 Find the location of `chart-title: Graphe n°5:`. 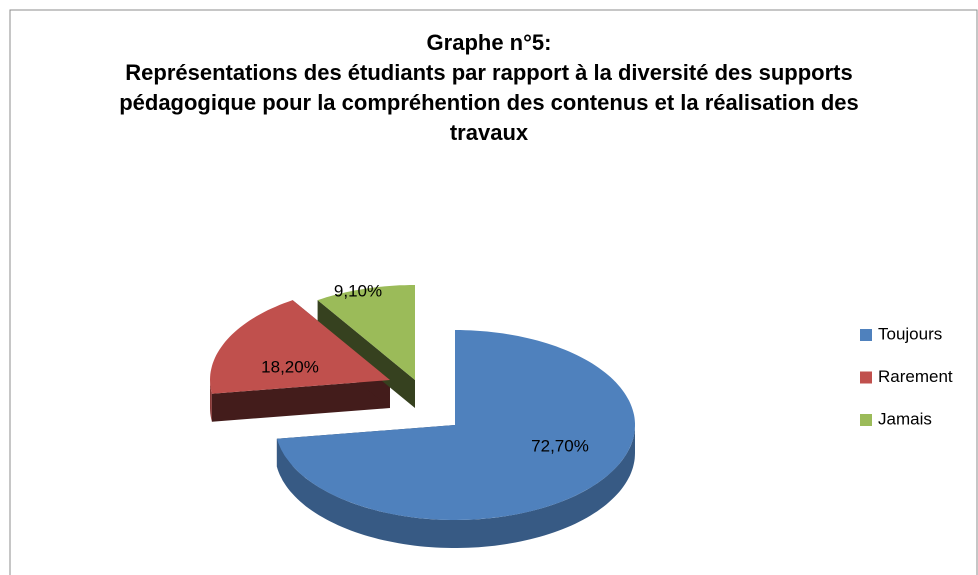

chart-title: Graphe n°5: is located at coordinates (489, 42).